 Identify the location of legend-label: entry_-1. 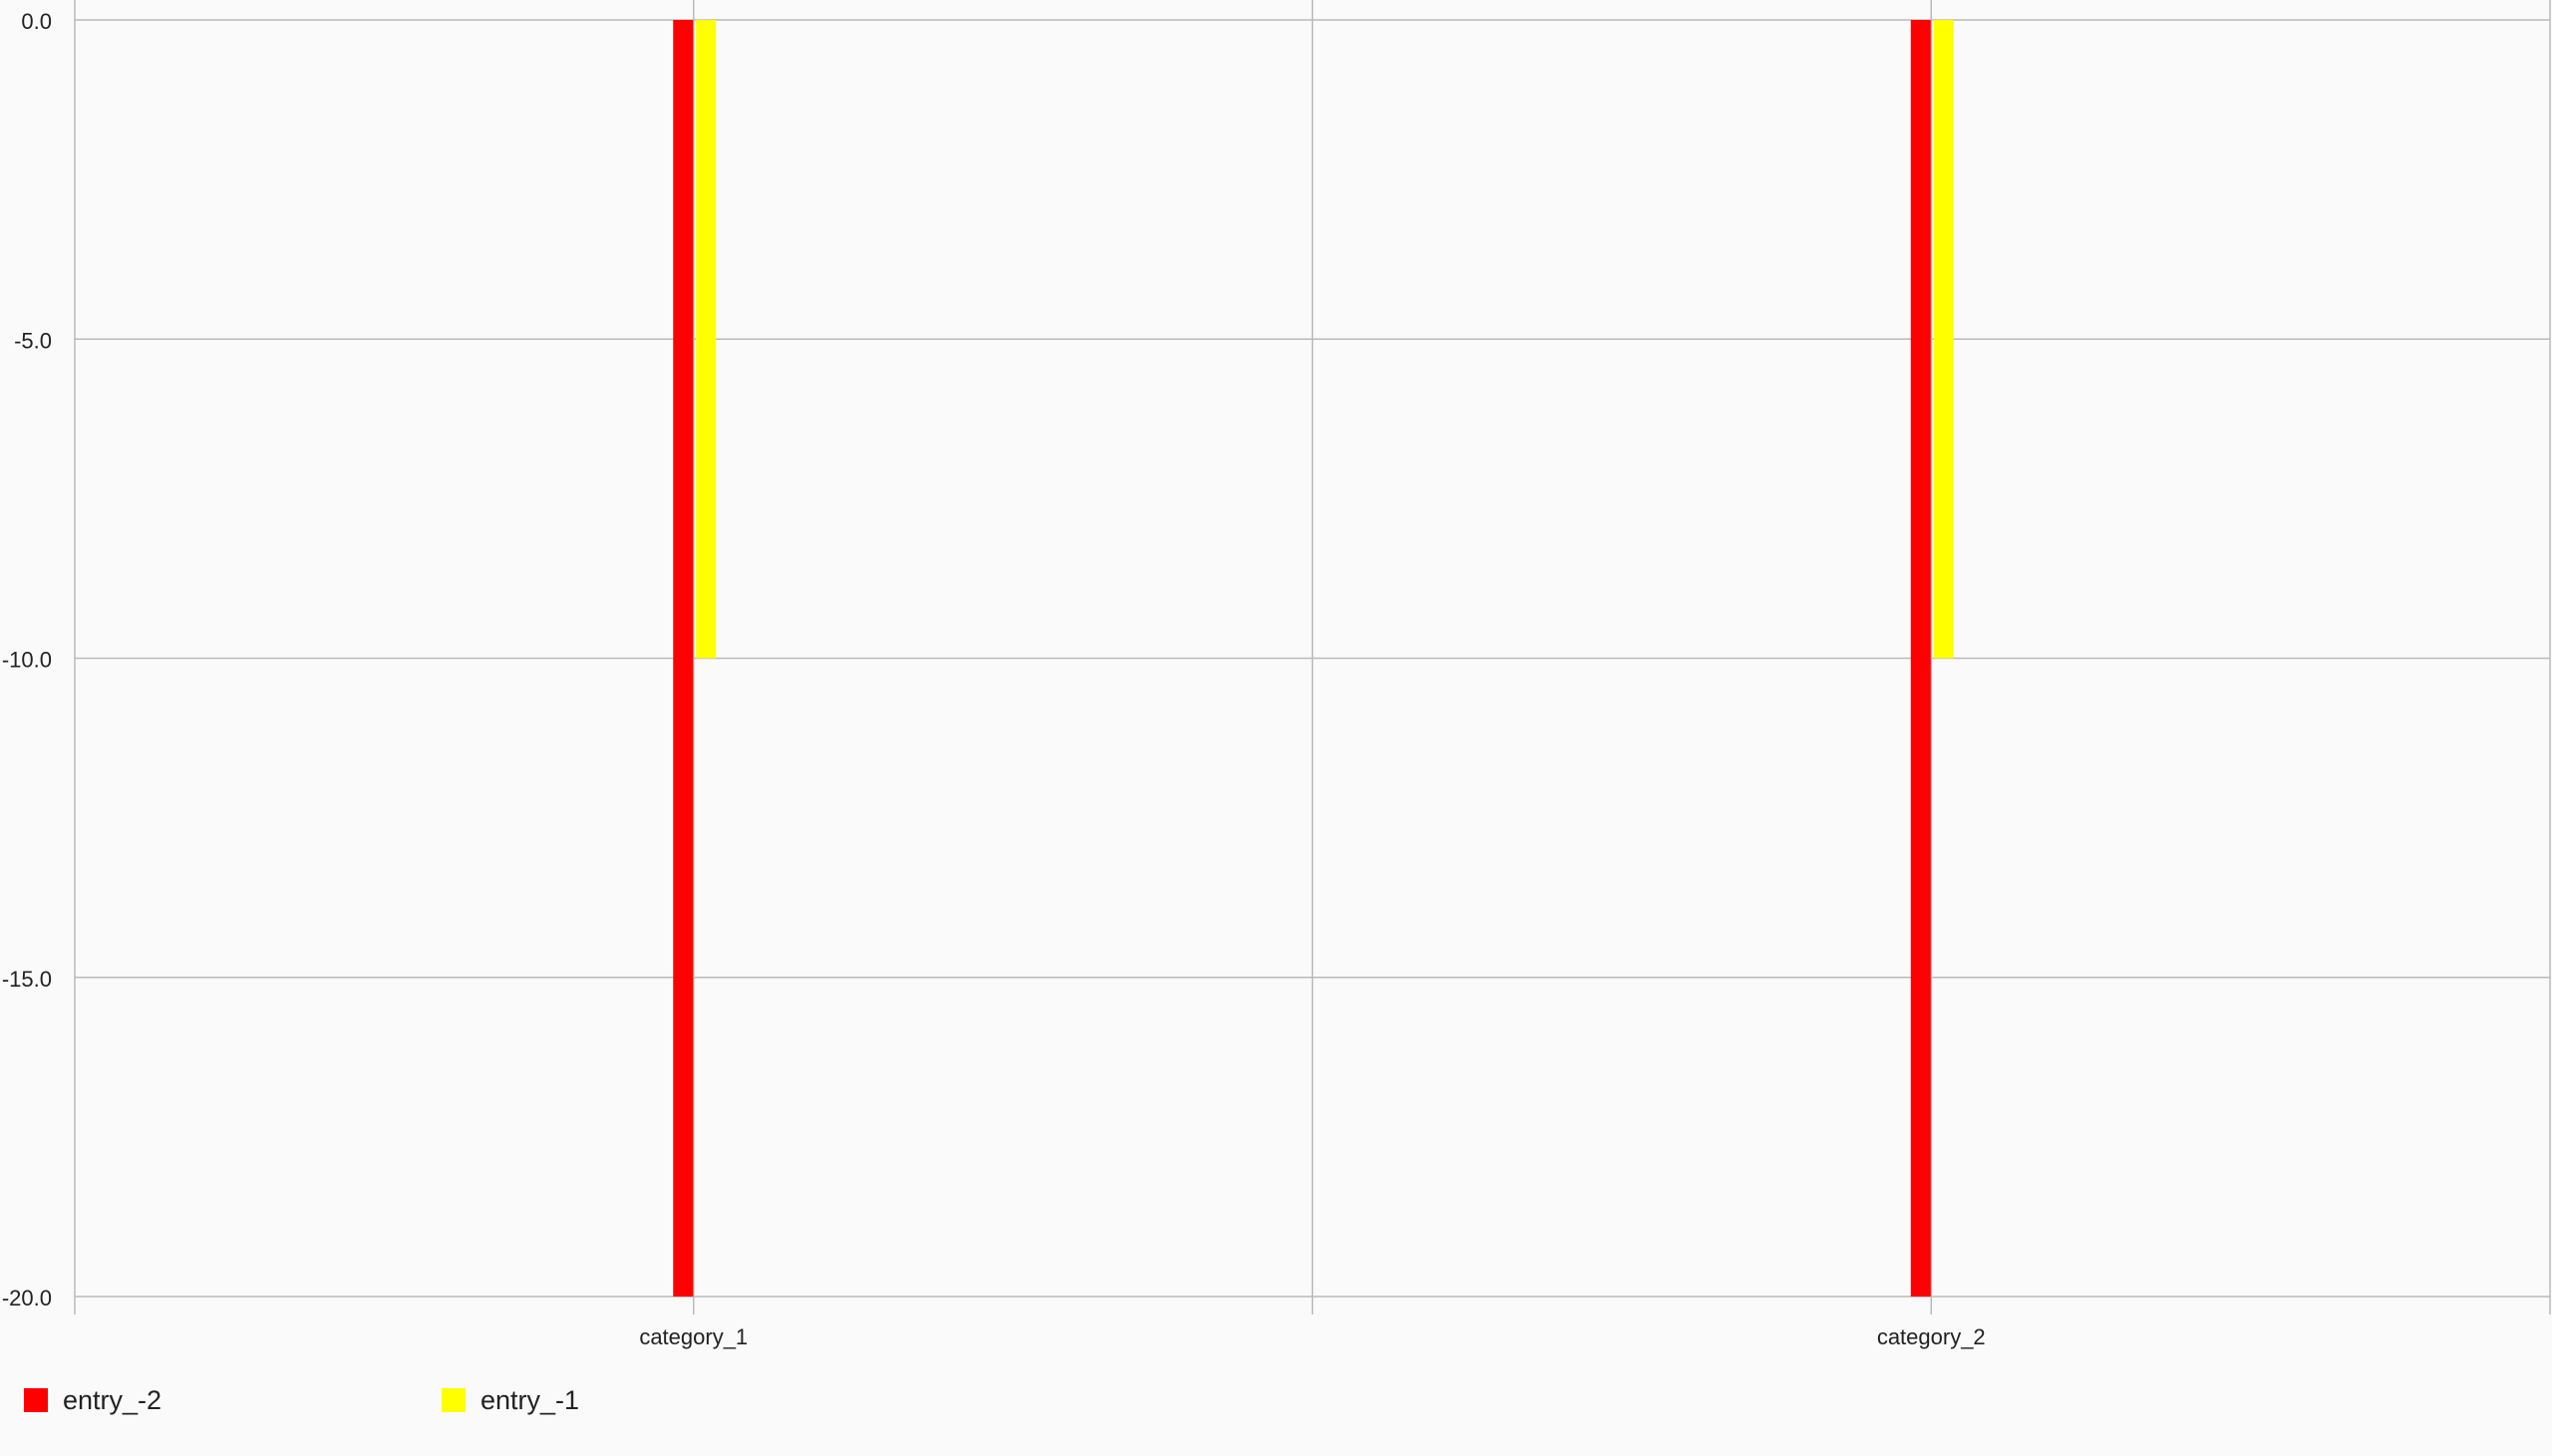
(529, 1400).